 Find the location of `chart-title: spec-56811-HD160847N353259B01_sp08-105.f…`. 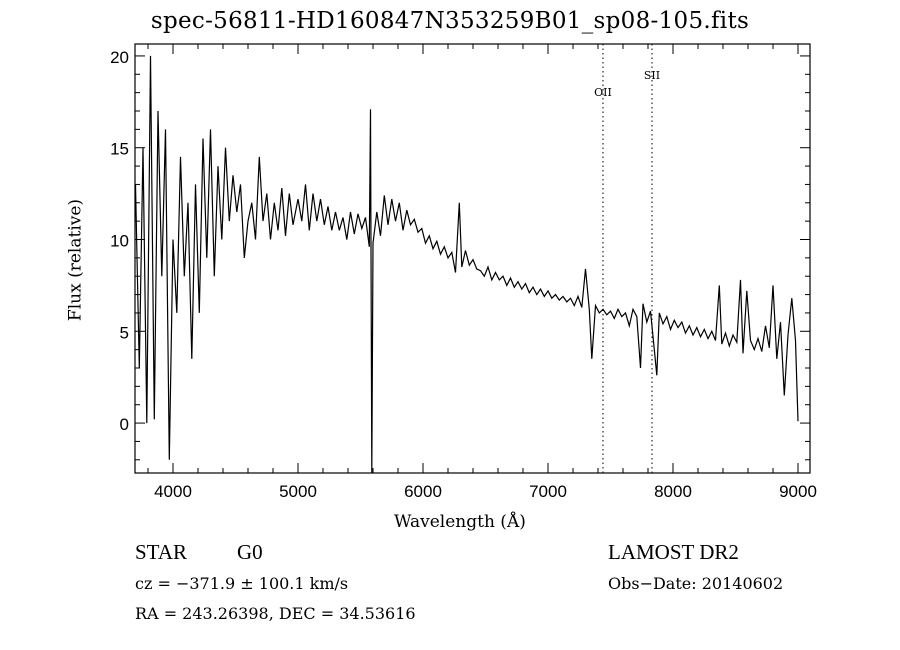

chart-title: spec-56811-HD160847N353259B01_sp08-105.f… is located at coordinates (450, 21).